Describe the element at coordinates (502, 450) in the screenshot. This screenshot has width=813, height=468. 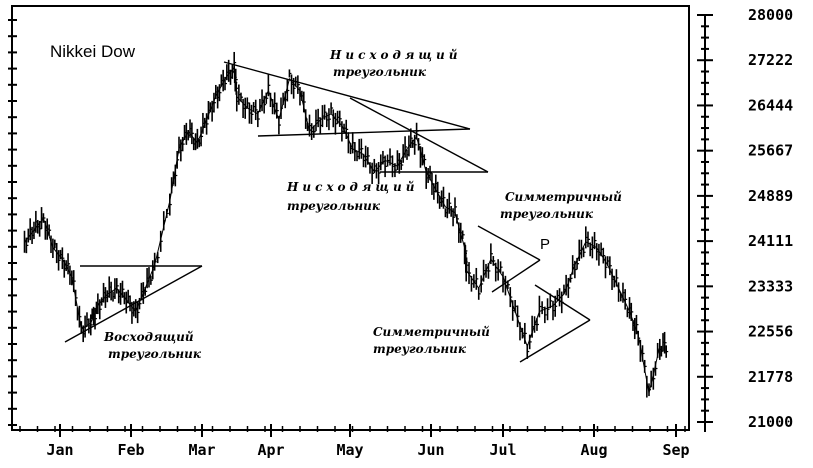
I see `month-tick-label: Jul` at that location.